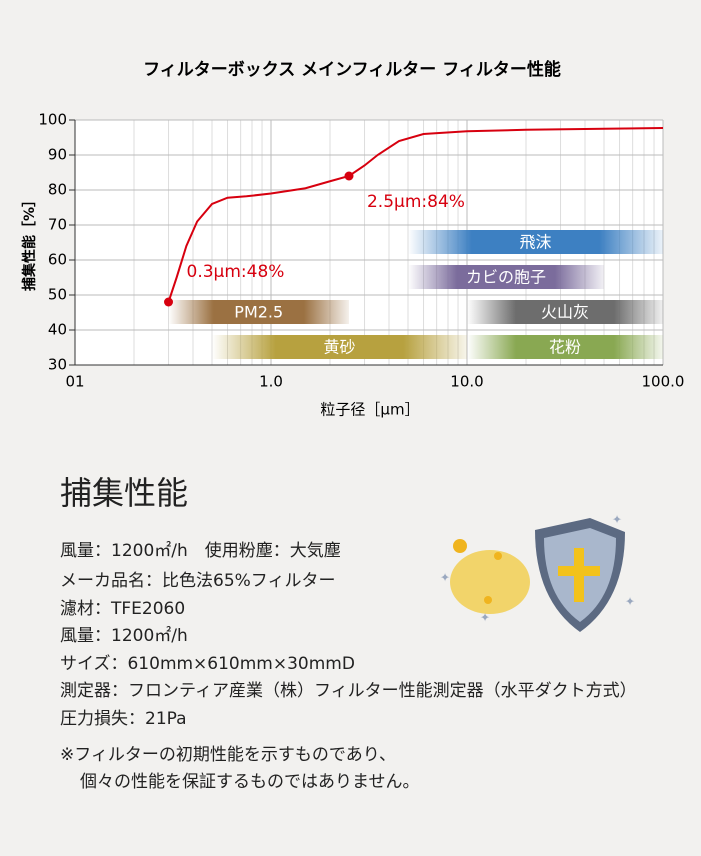 The width and height of the screenshot is (701, 856). Describe the element at coordinates (415, 215) in the screenshot. I see `line` at that location.